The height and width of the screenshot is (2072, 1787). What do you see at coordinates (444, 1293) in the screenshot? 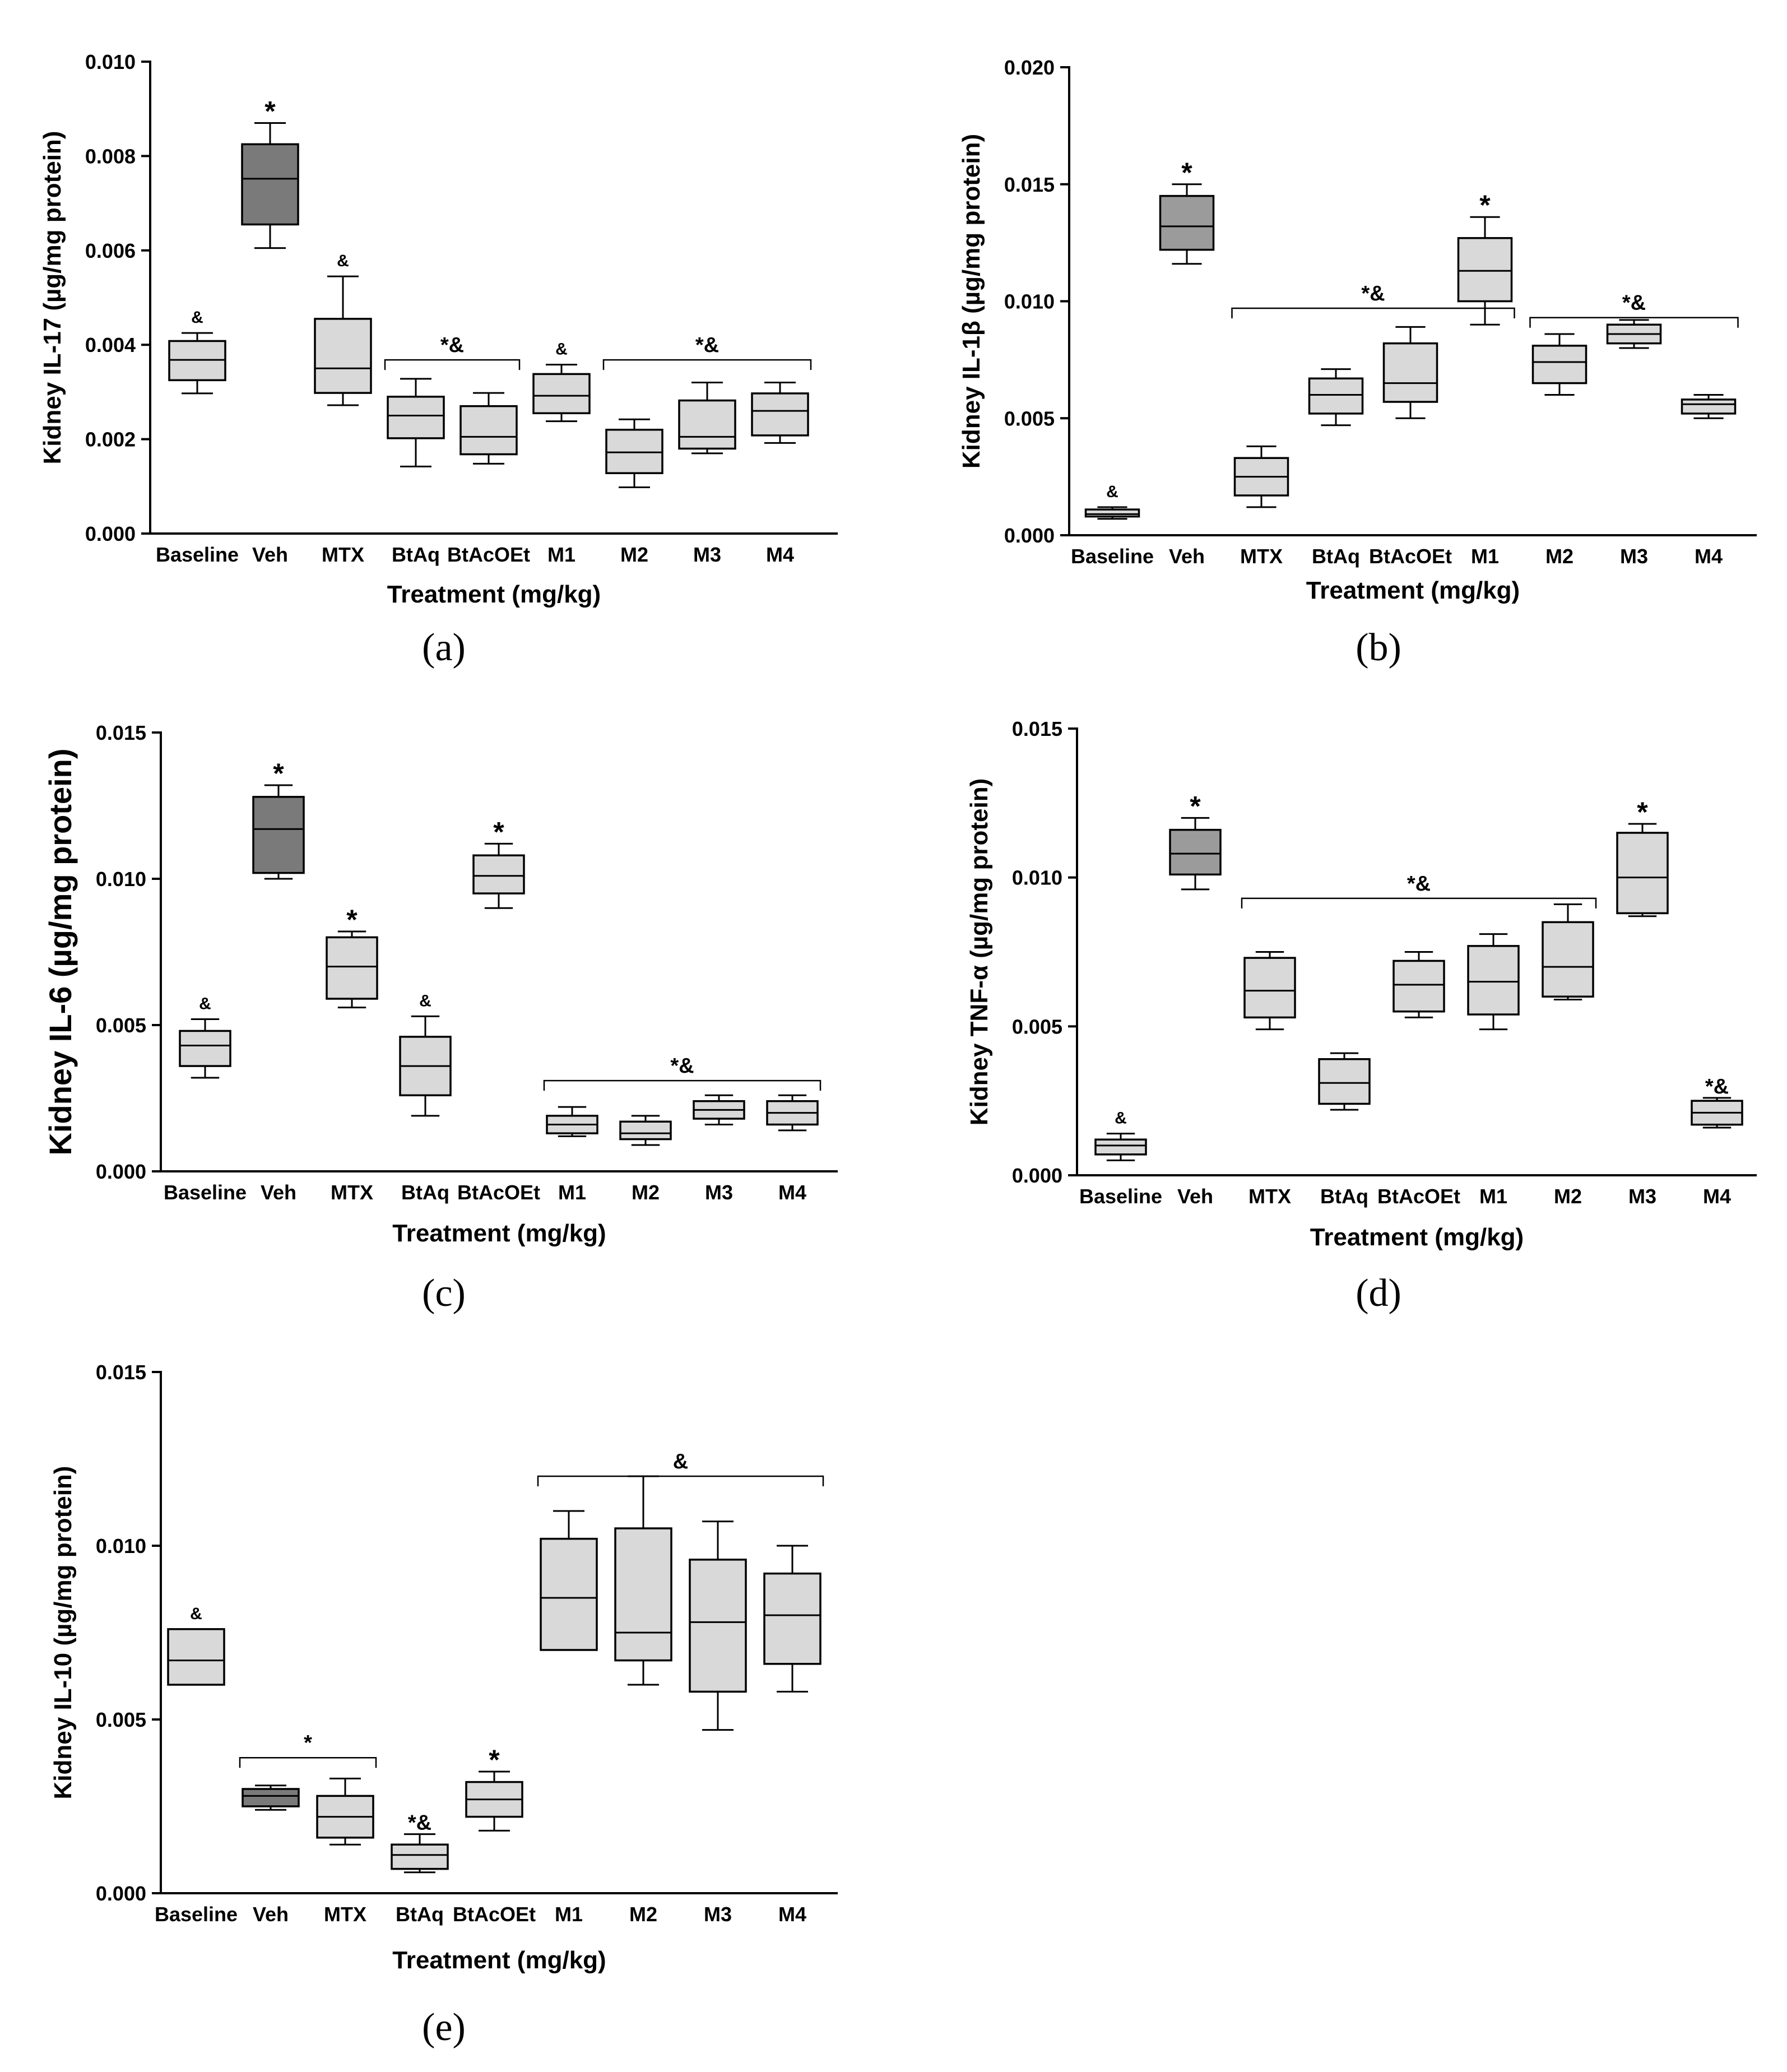
I see `panel-label: (c)` at bounding box center [444, 1293].